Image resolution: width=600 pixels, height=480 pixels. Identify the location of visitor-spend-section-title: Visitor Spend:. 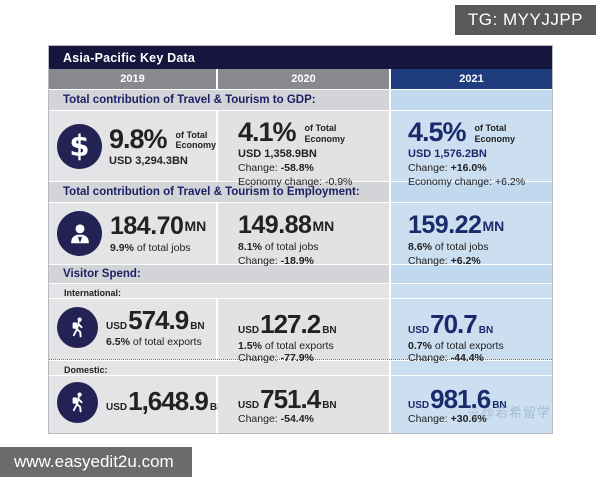
(220, 274).